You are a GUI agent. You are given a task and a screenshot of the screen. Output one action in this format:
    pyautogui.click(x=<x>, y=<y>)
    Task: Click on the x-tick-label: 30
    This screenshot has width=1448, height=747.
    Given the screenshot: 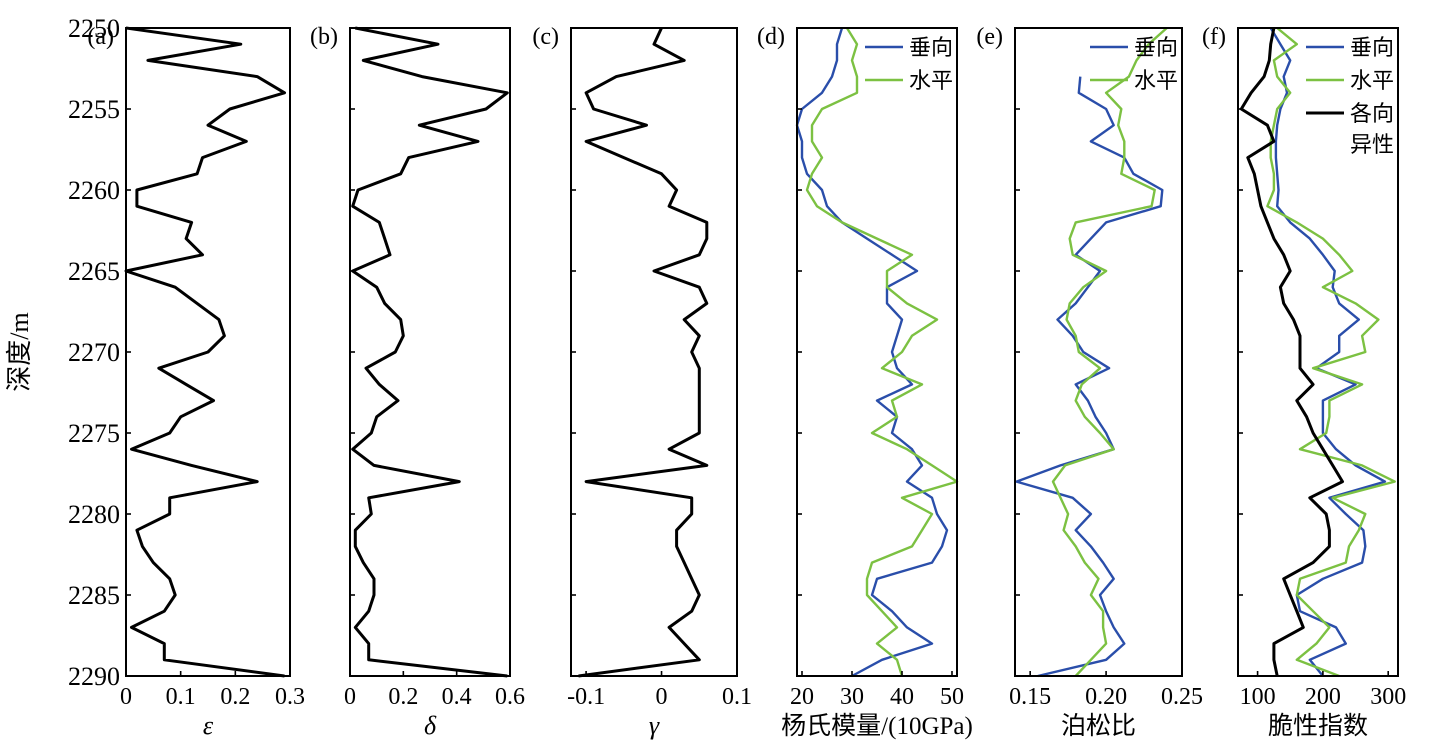 What is the action you would take?
    pyautogui.click(x=852, y=697)
    